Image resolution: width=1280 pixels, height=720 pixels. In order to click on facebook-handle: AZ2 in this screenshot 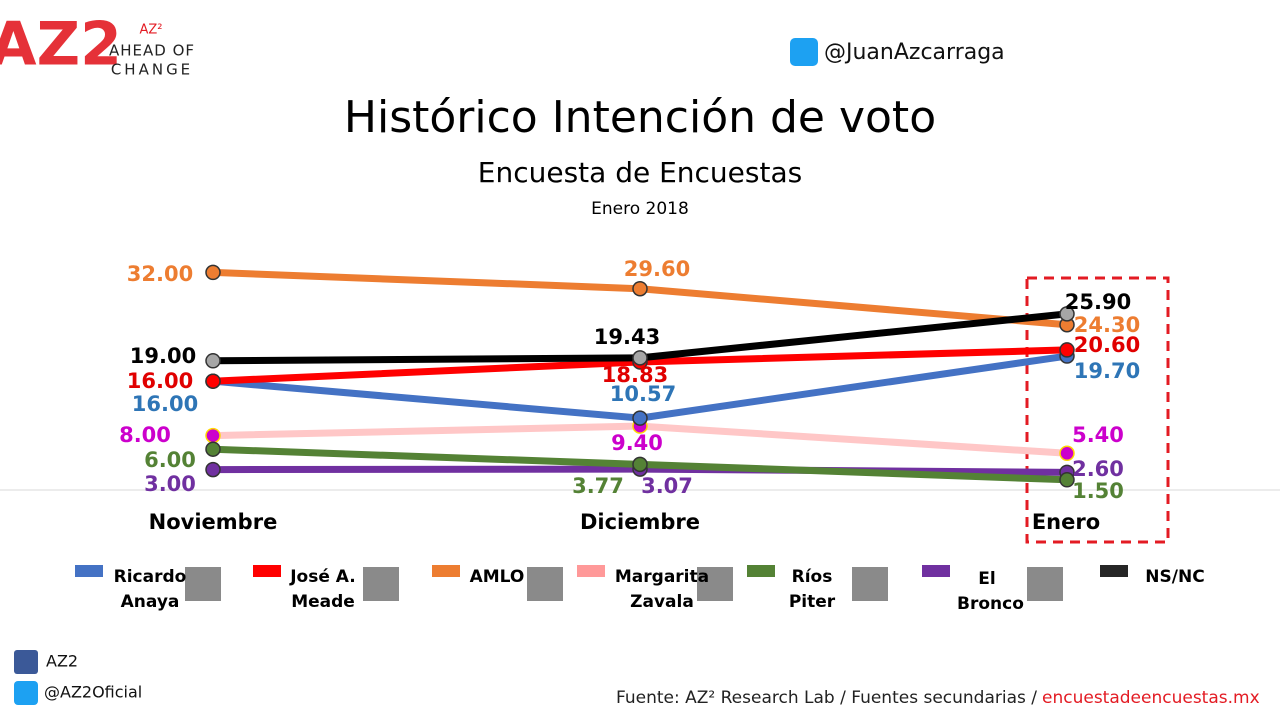, I will do `click(62, 661)`.